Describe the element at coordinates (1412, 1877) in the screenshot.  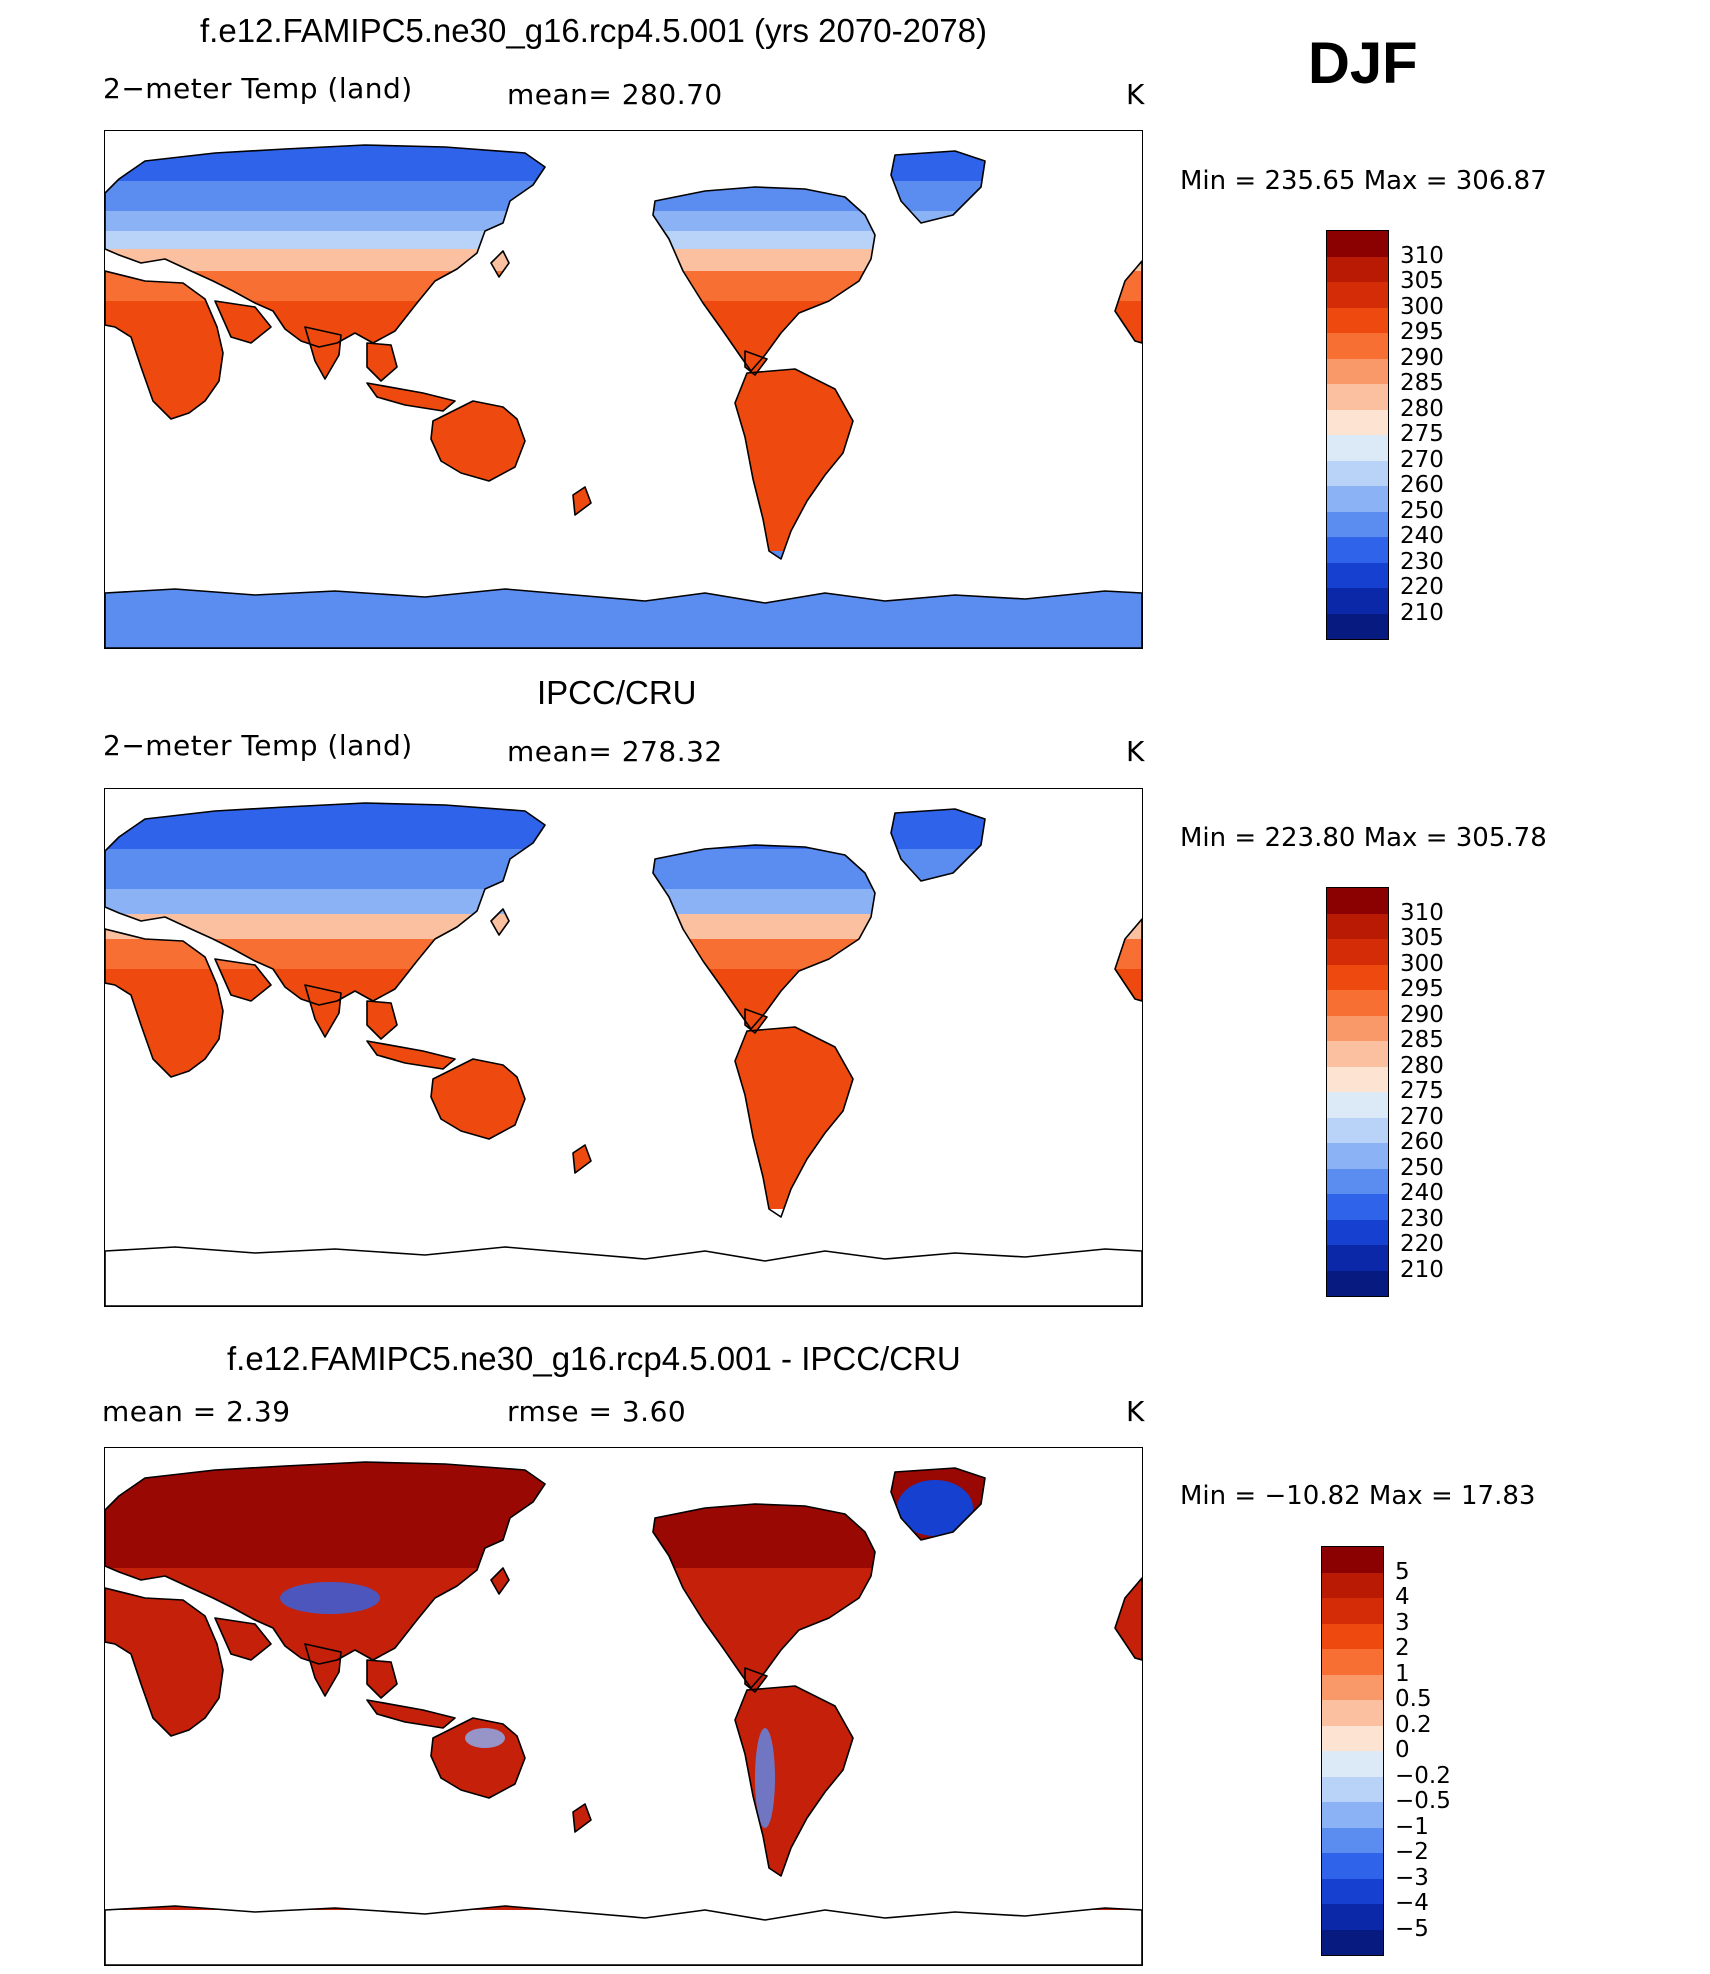
I see `colorbar-tick-label: −3` at that location.